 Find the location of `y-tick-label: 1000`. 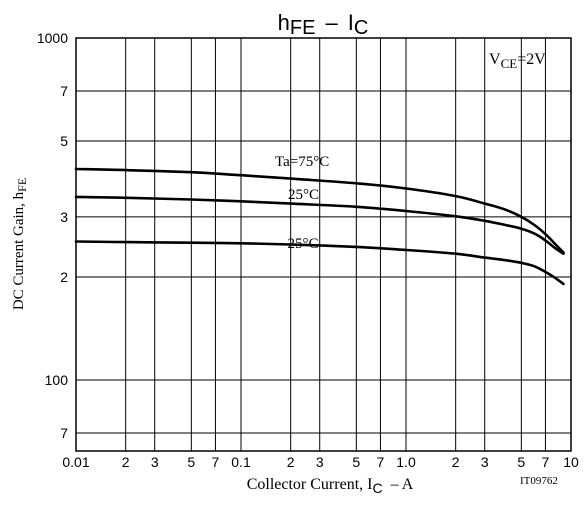

y-tick-label: 1000 is located at coordinates (52, 38).